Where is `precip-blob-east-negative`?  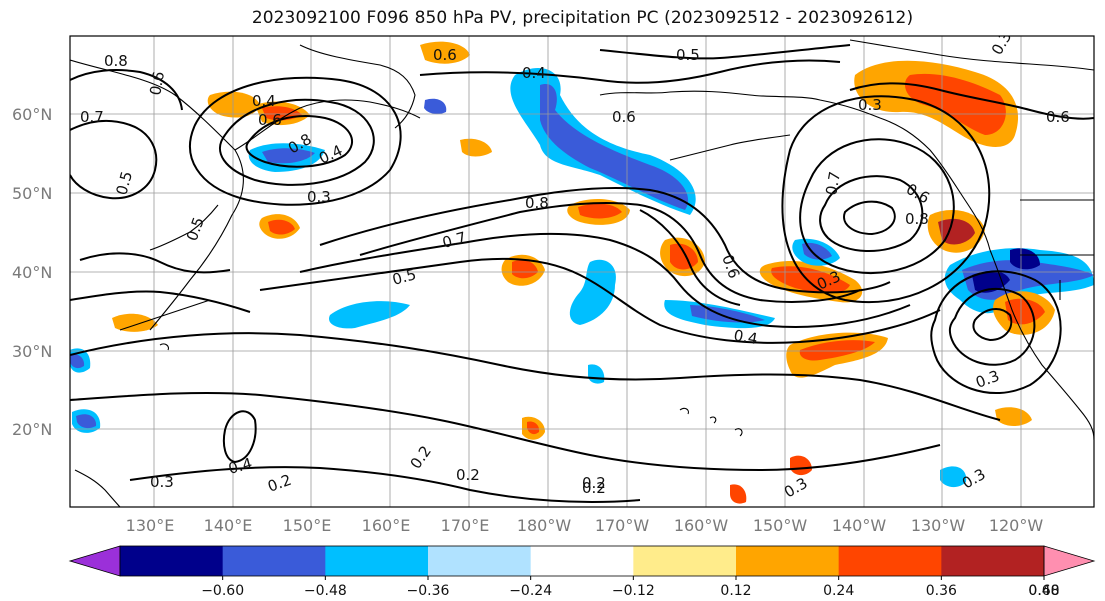
precip-blob-east-negative is located at coordinates (953, 477).